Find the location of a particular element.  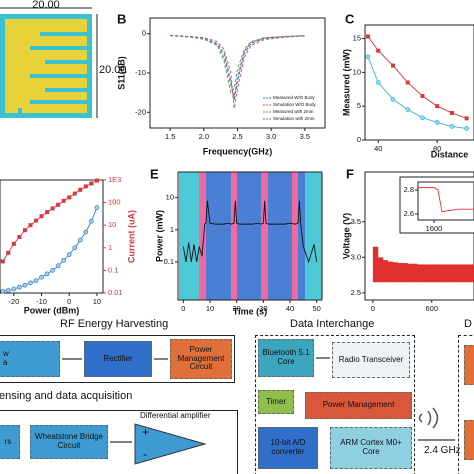

section-title: Data Interchange is located at coordinates (332, 324).